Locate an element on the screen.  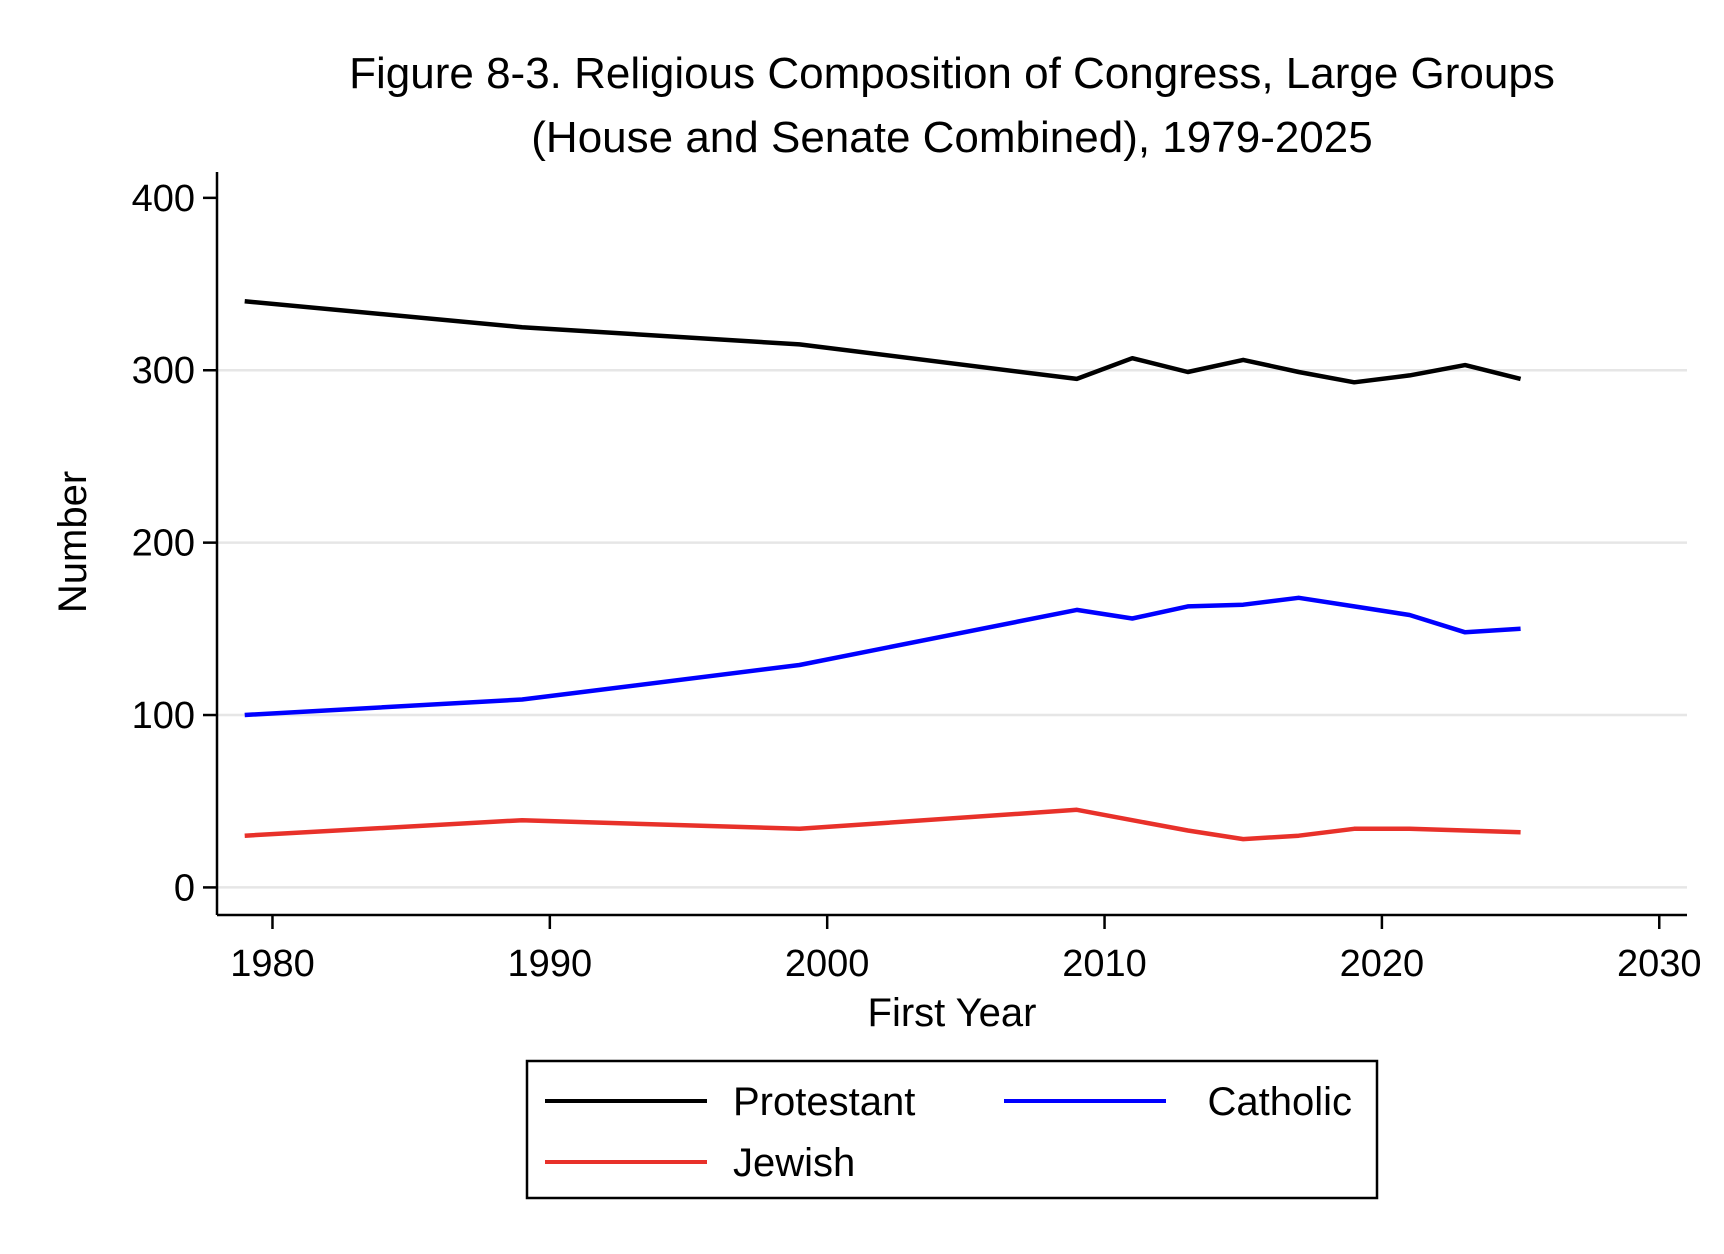
x-axis-title: First Year is located at coordinates (952, 1013).